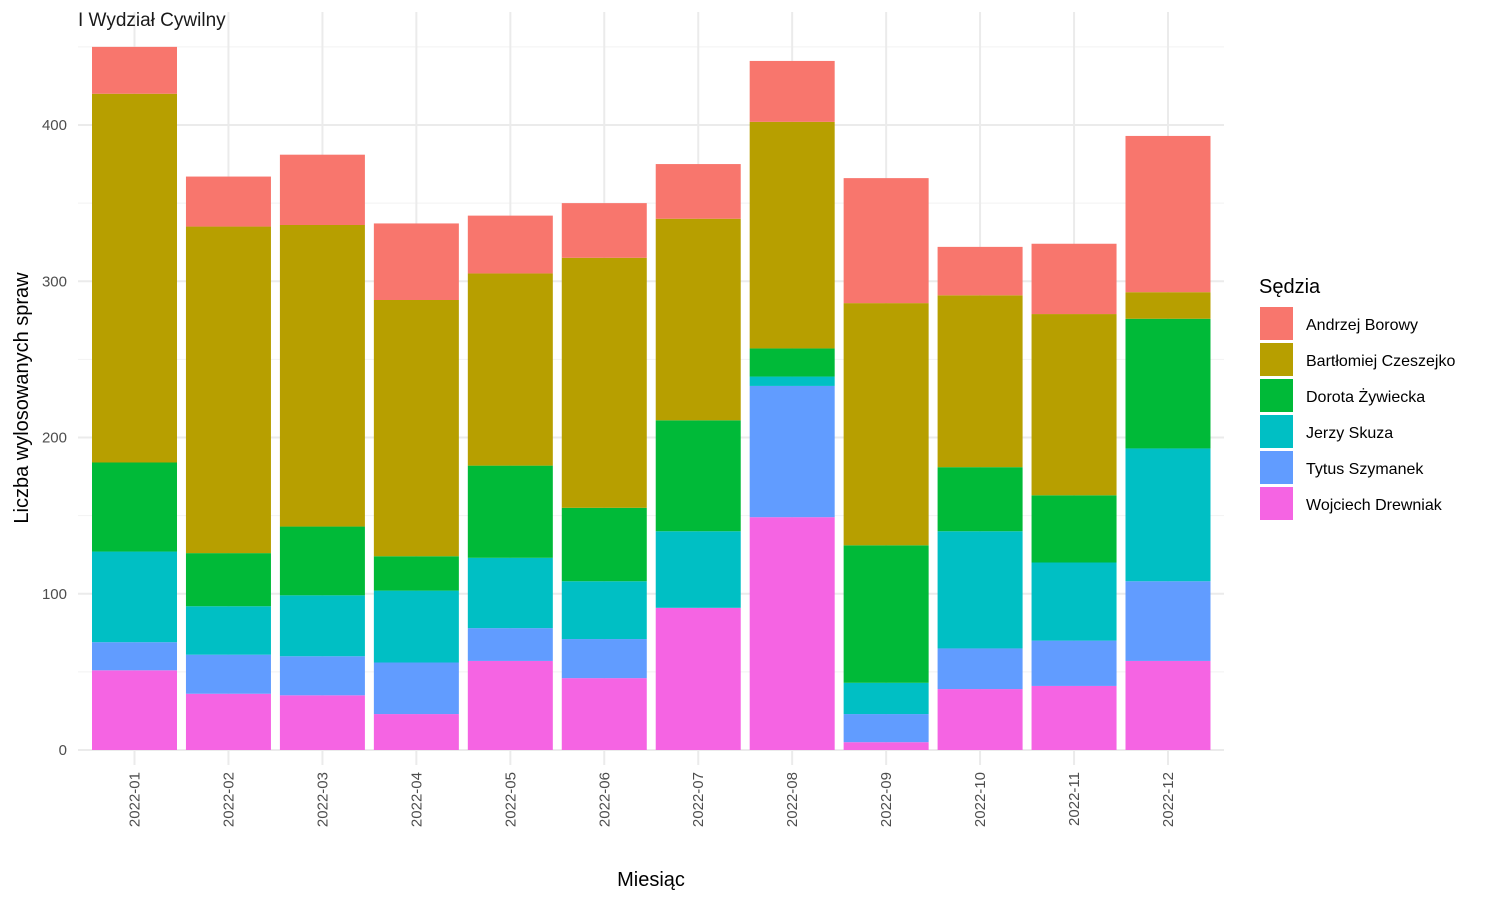 The height and width of the screenshot is (900, 1500). What do you see at coordinates (322, 799) in the screenshot?
I see `x-tick-label: 2022-03` at bounding box center [322, 799].